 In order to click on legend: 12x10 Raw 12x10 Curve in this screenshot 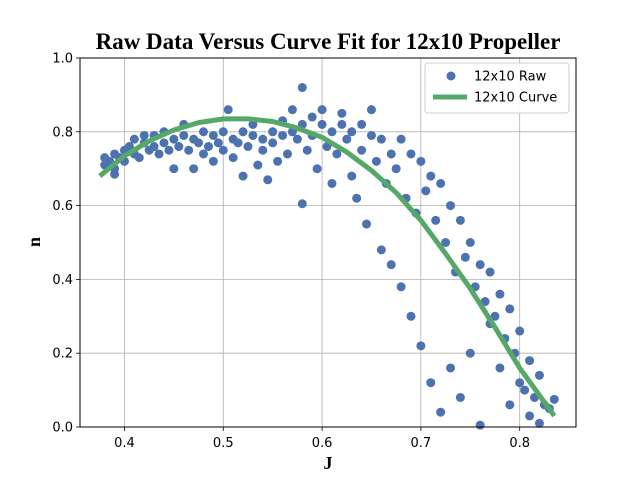, I will do `click(497, 88)`.